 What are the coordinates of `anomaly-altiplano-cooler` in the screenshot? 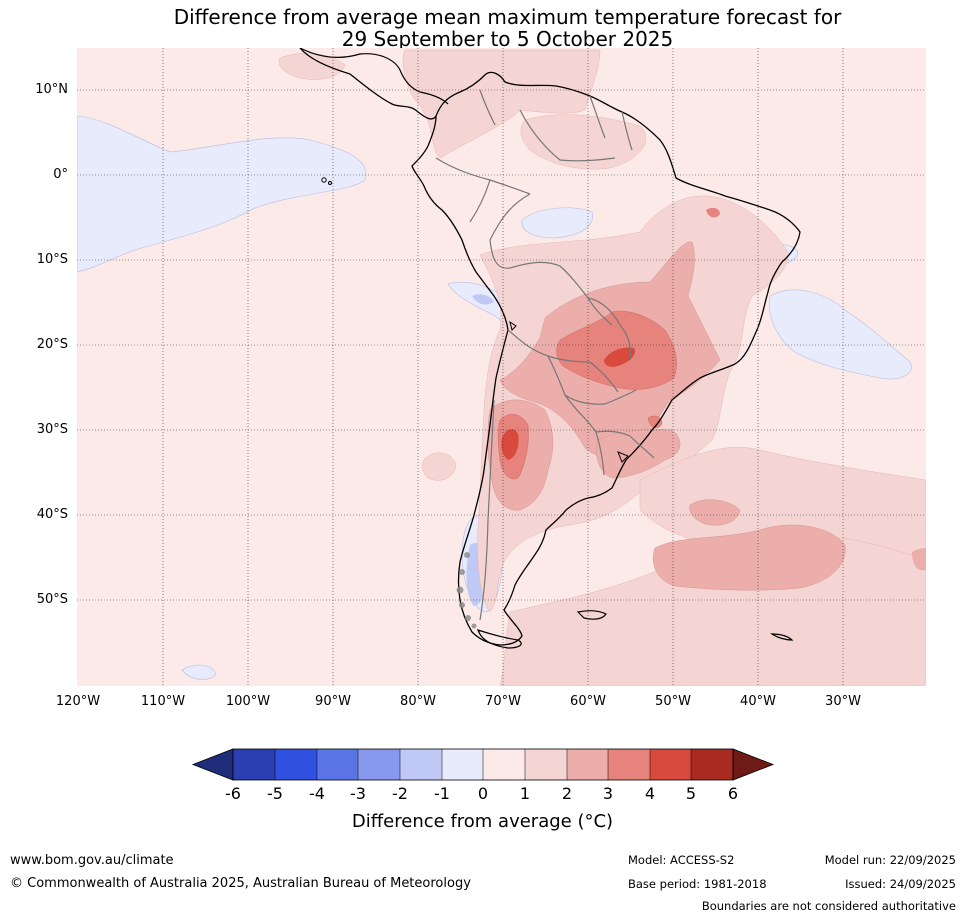 It's located at (483, 299).